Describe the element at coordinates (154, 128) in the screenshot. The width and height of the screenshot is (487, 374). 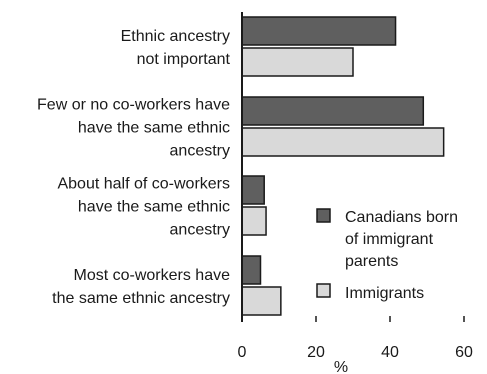
I see `category-label-2-line-2: have the same ethnic` at that location.